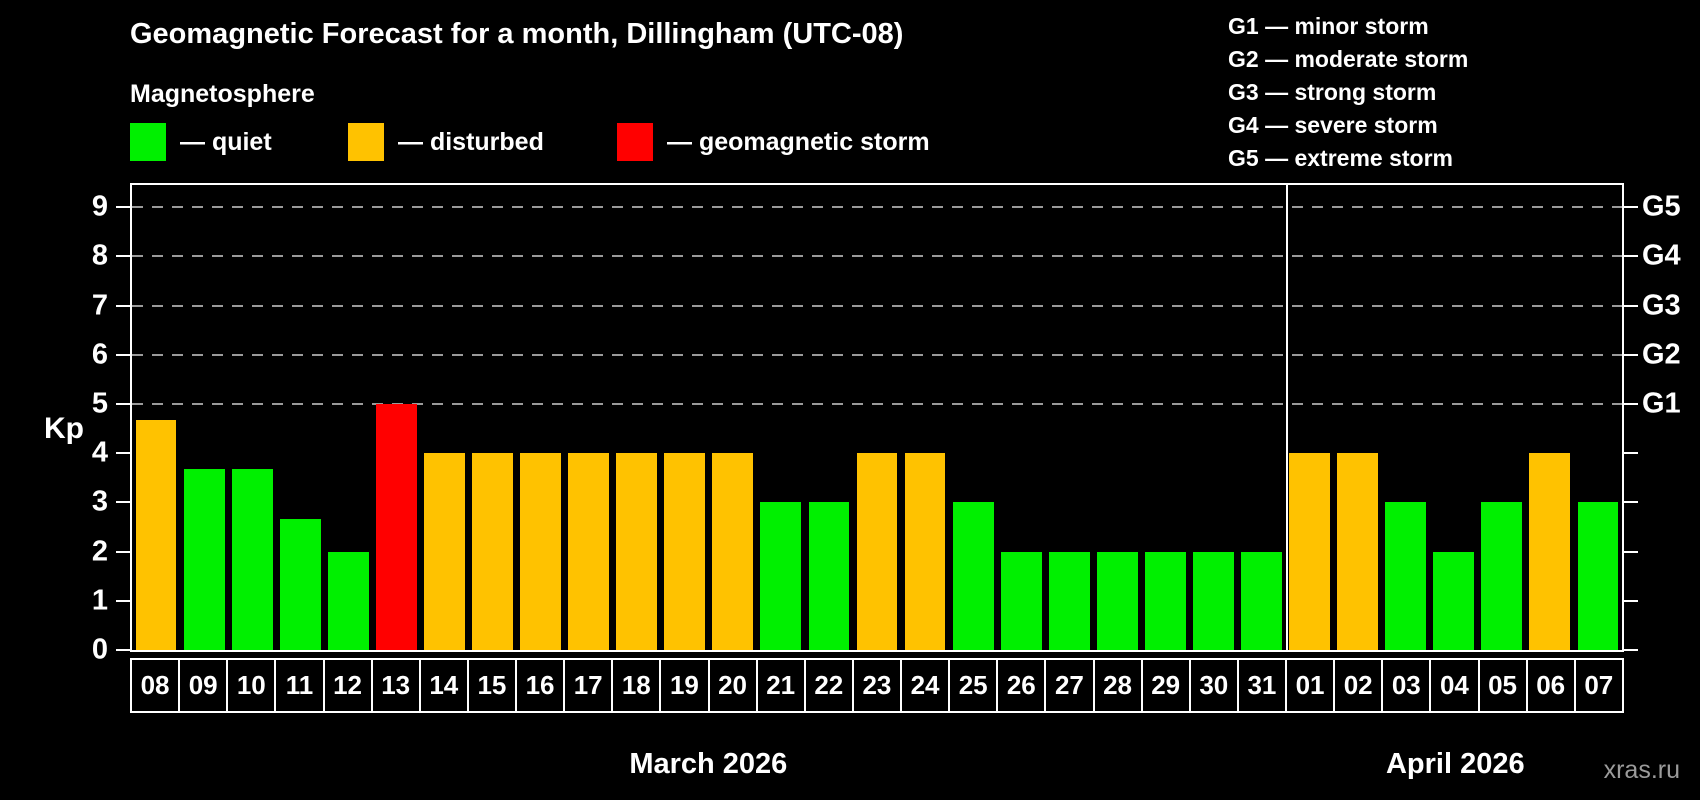  What do you see at coordinates (780, 685) in the screenshot?
I see `day-label-21: 21` at bounding box center [780, 685].